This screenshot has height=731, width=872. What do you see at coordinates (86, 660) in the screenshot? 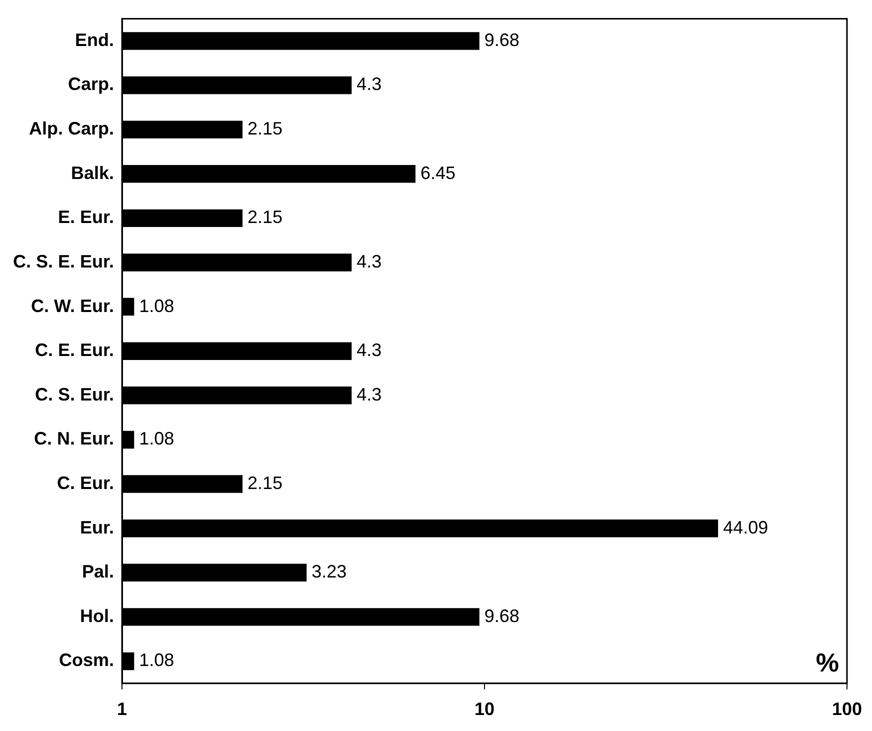
I see `y-tick-label: Cosm.` at bounding box center [86, 660].